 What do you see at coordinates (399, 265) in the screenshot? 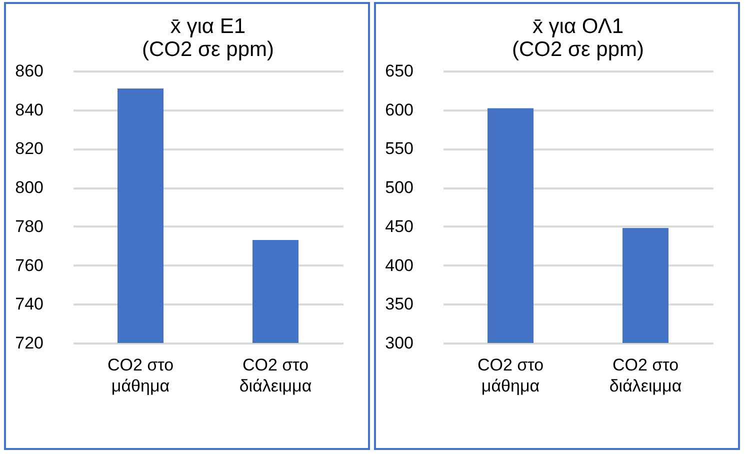
I see `y-tick-label: 400` at bounding box center [399, 265].